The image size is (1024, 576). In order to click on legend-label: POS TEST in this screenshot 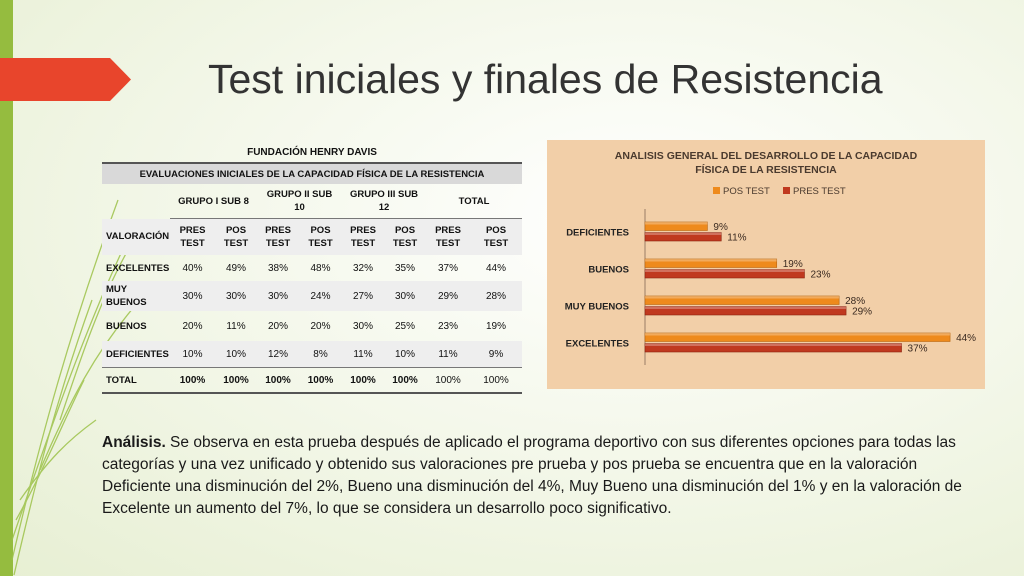, I will do `click(746, 191)`.